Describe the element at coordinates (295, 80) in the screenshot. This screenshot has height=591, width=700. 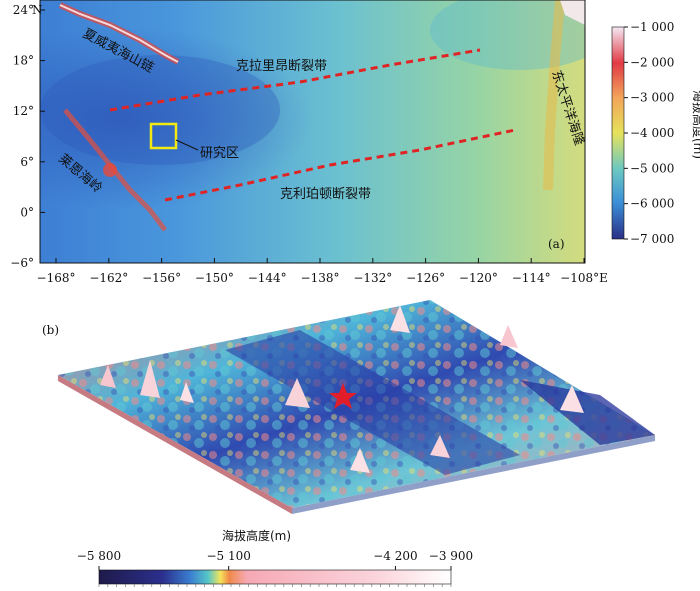
I see `clarion-fracture-line` at that location.